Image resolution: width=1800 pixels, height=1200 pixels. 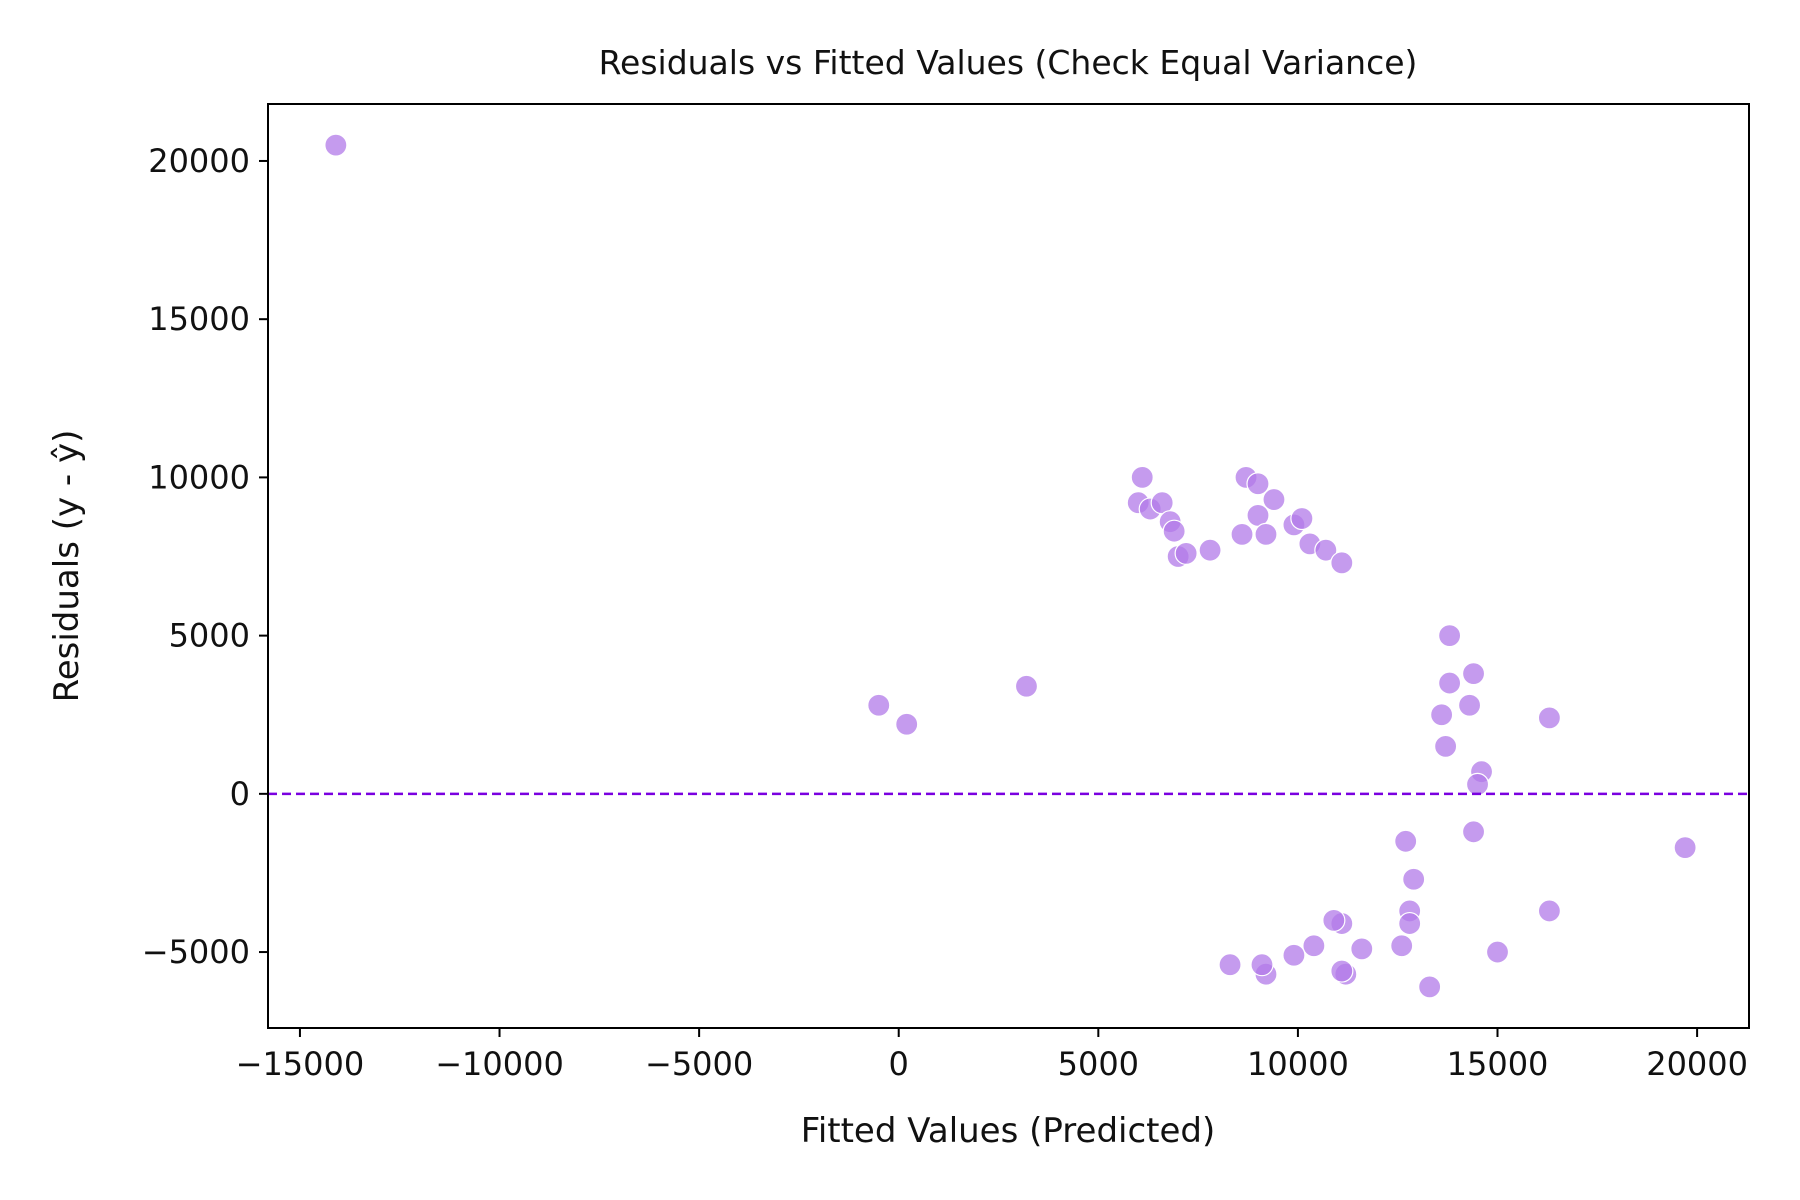 What do you see at coordinates (899, 1064) in the screenshot?
I see `x-tick-label: 0` at bounding box center [899, 1064].